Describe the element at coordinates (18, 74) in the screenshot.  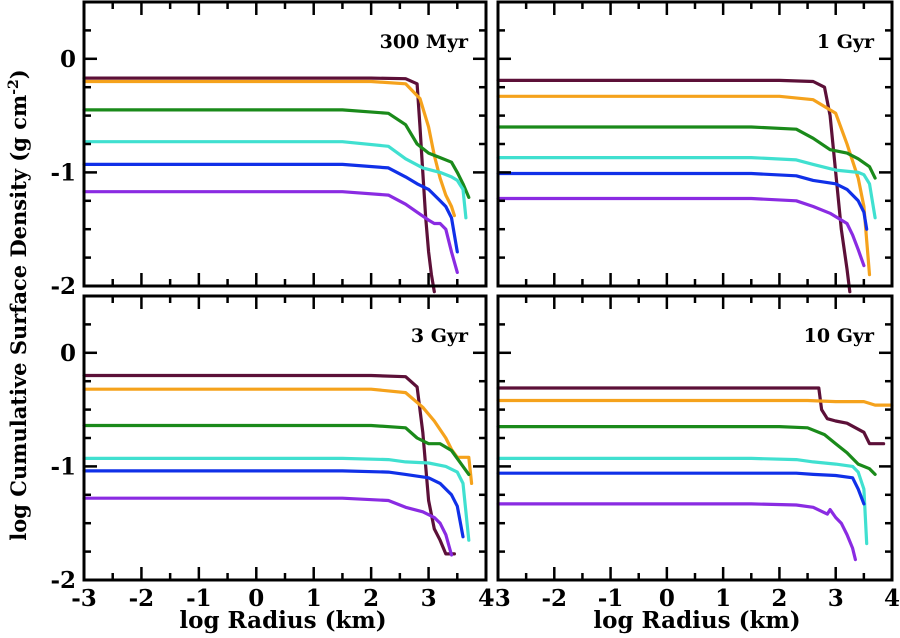
I see `y-axis-label-close: )` at that location.